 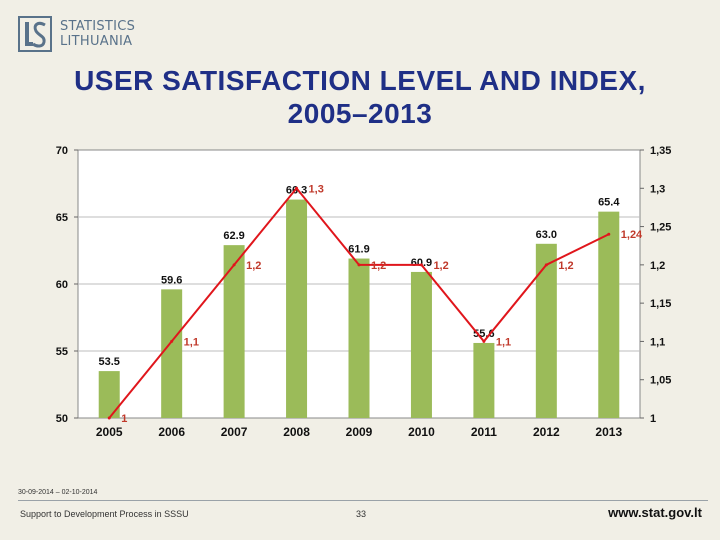 What do you see at coordinates (421, 432) in the screenshot?
I see `x-tick-label: 2010` at bounding box center [421, 432].